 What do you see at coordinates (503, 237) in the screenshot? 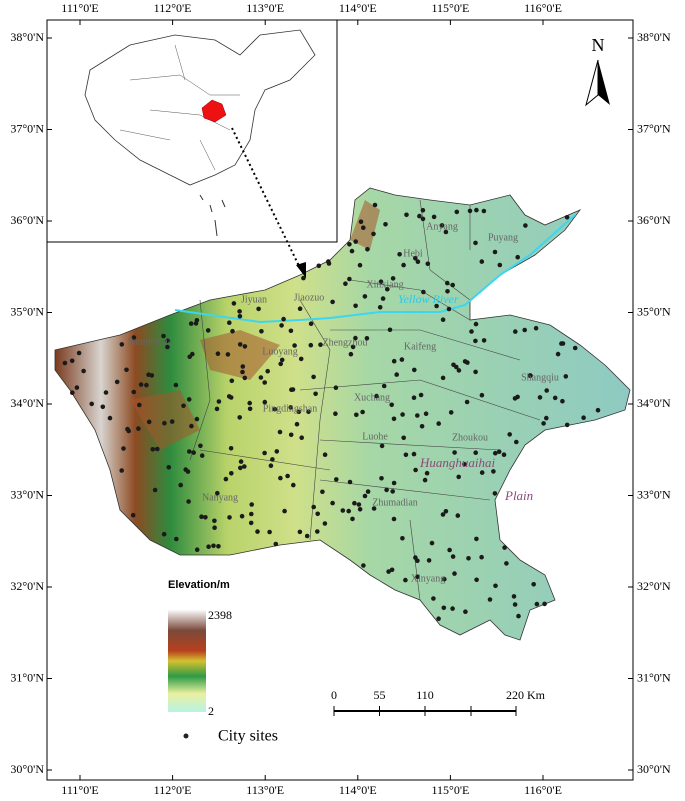
I see `city-label: Puyang` at bounding box center [503, 237].